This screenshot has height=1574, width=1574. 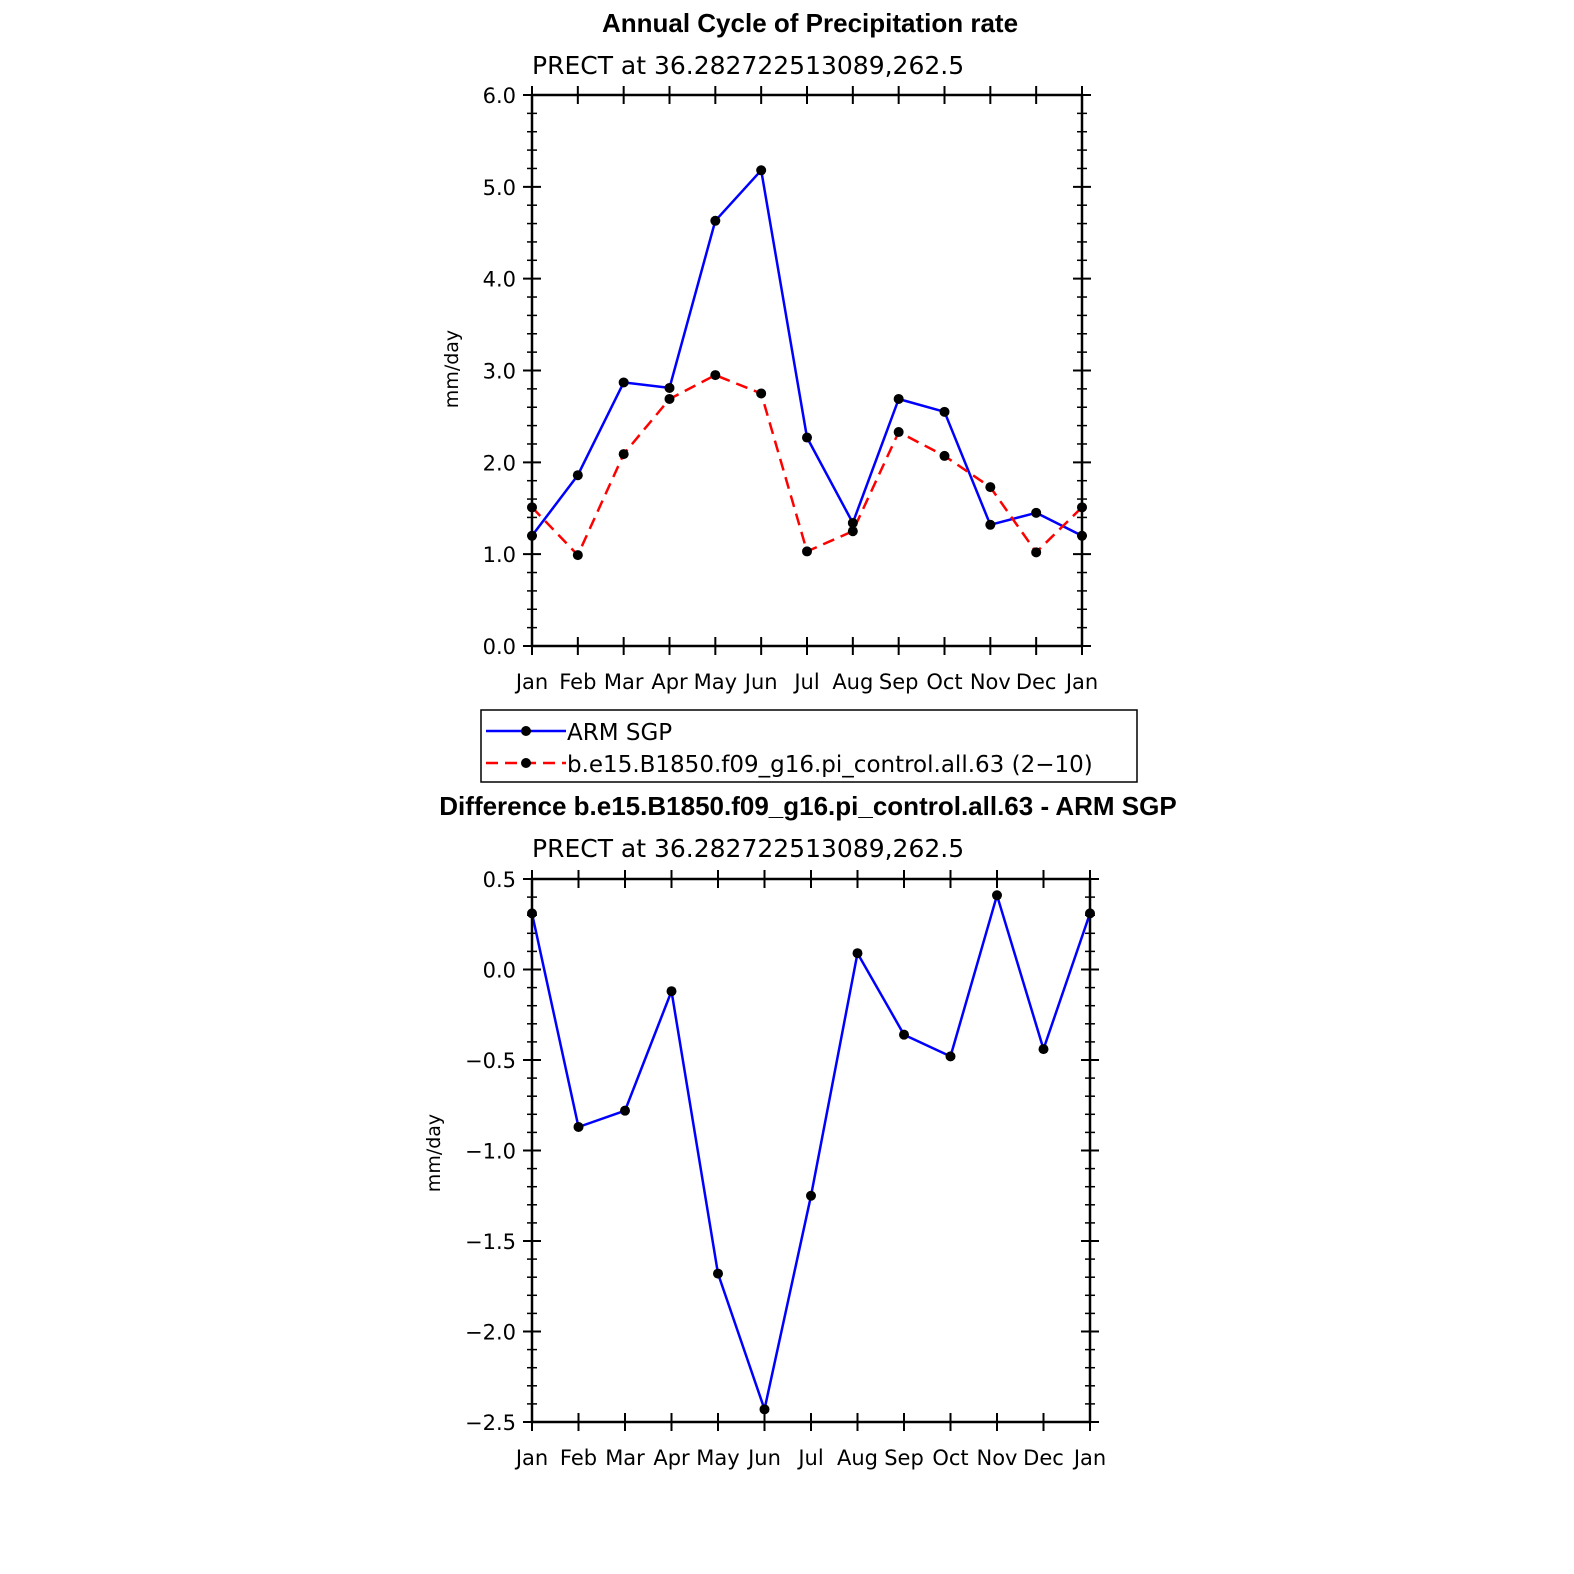 I want to click on chart1-series, so click(x=807, y=363).